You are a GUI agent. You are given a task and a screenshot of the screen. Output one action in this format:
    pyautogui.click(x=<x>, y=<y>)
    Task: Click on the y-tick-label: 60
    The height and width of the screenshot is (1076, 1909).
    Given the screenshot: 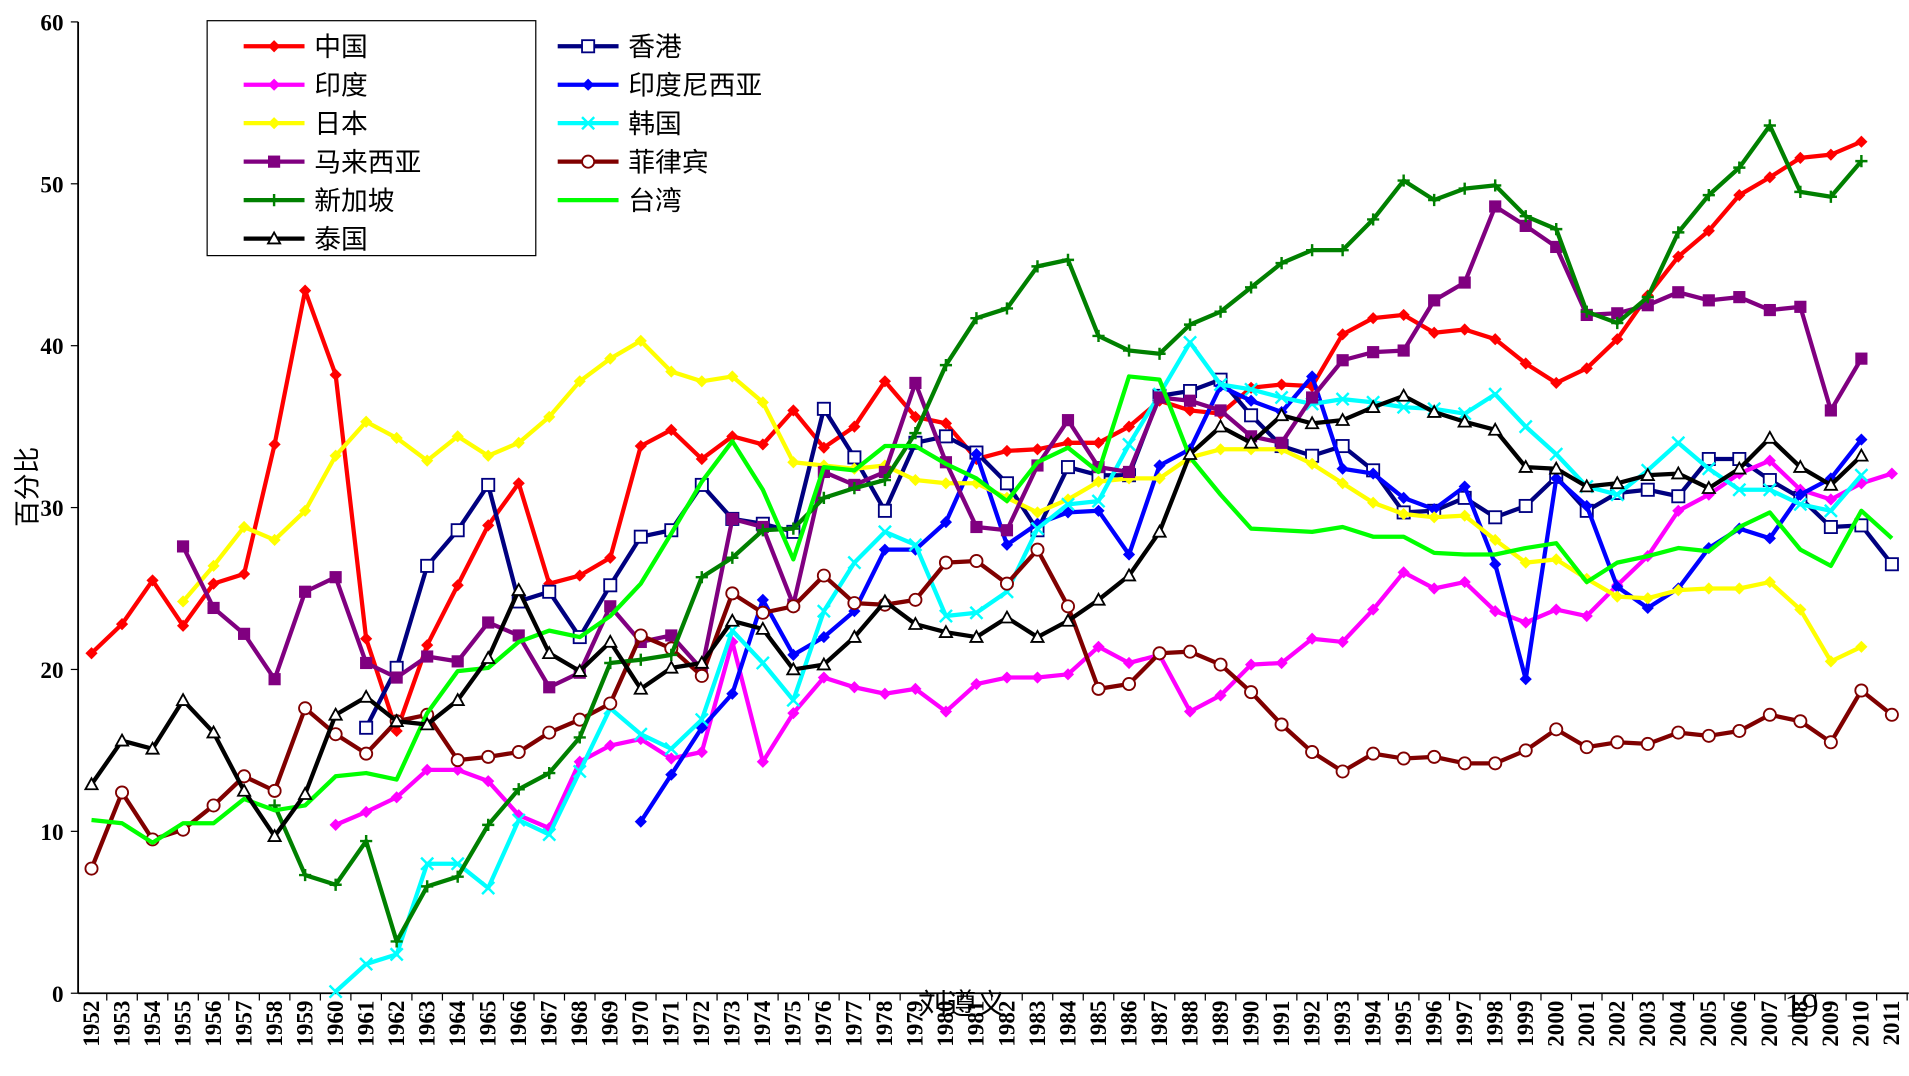 What is the action you would take?
    pyautogui.click(x=51, y=23)
    